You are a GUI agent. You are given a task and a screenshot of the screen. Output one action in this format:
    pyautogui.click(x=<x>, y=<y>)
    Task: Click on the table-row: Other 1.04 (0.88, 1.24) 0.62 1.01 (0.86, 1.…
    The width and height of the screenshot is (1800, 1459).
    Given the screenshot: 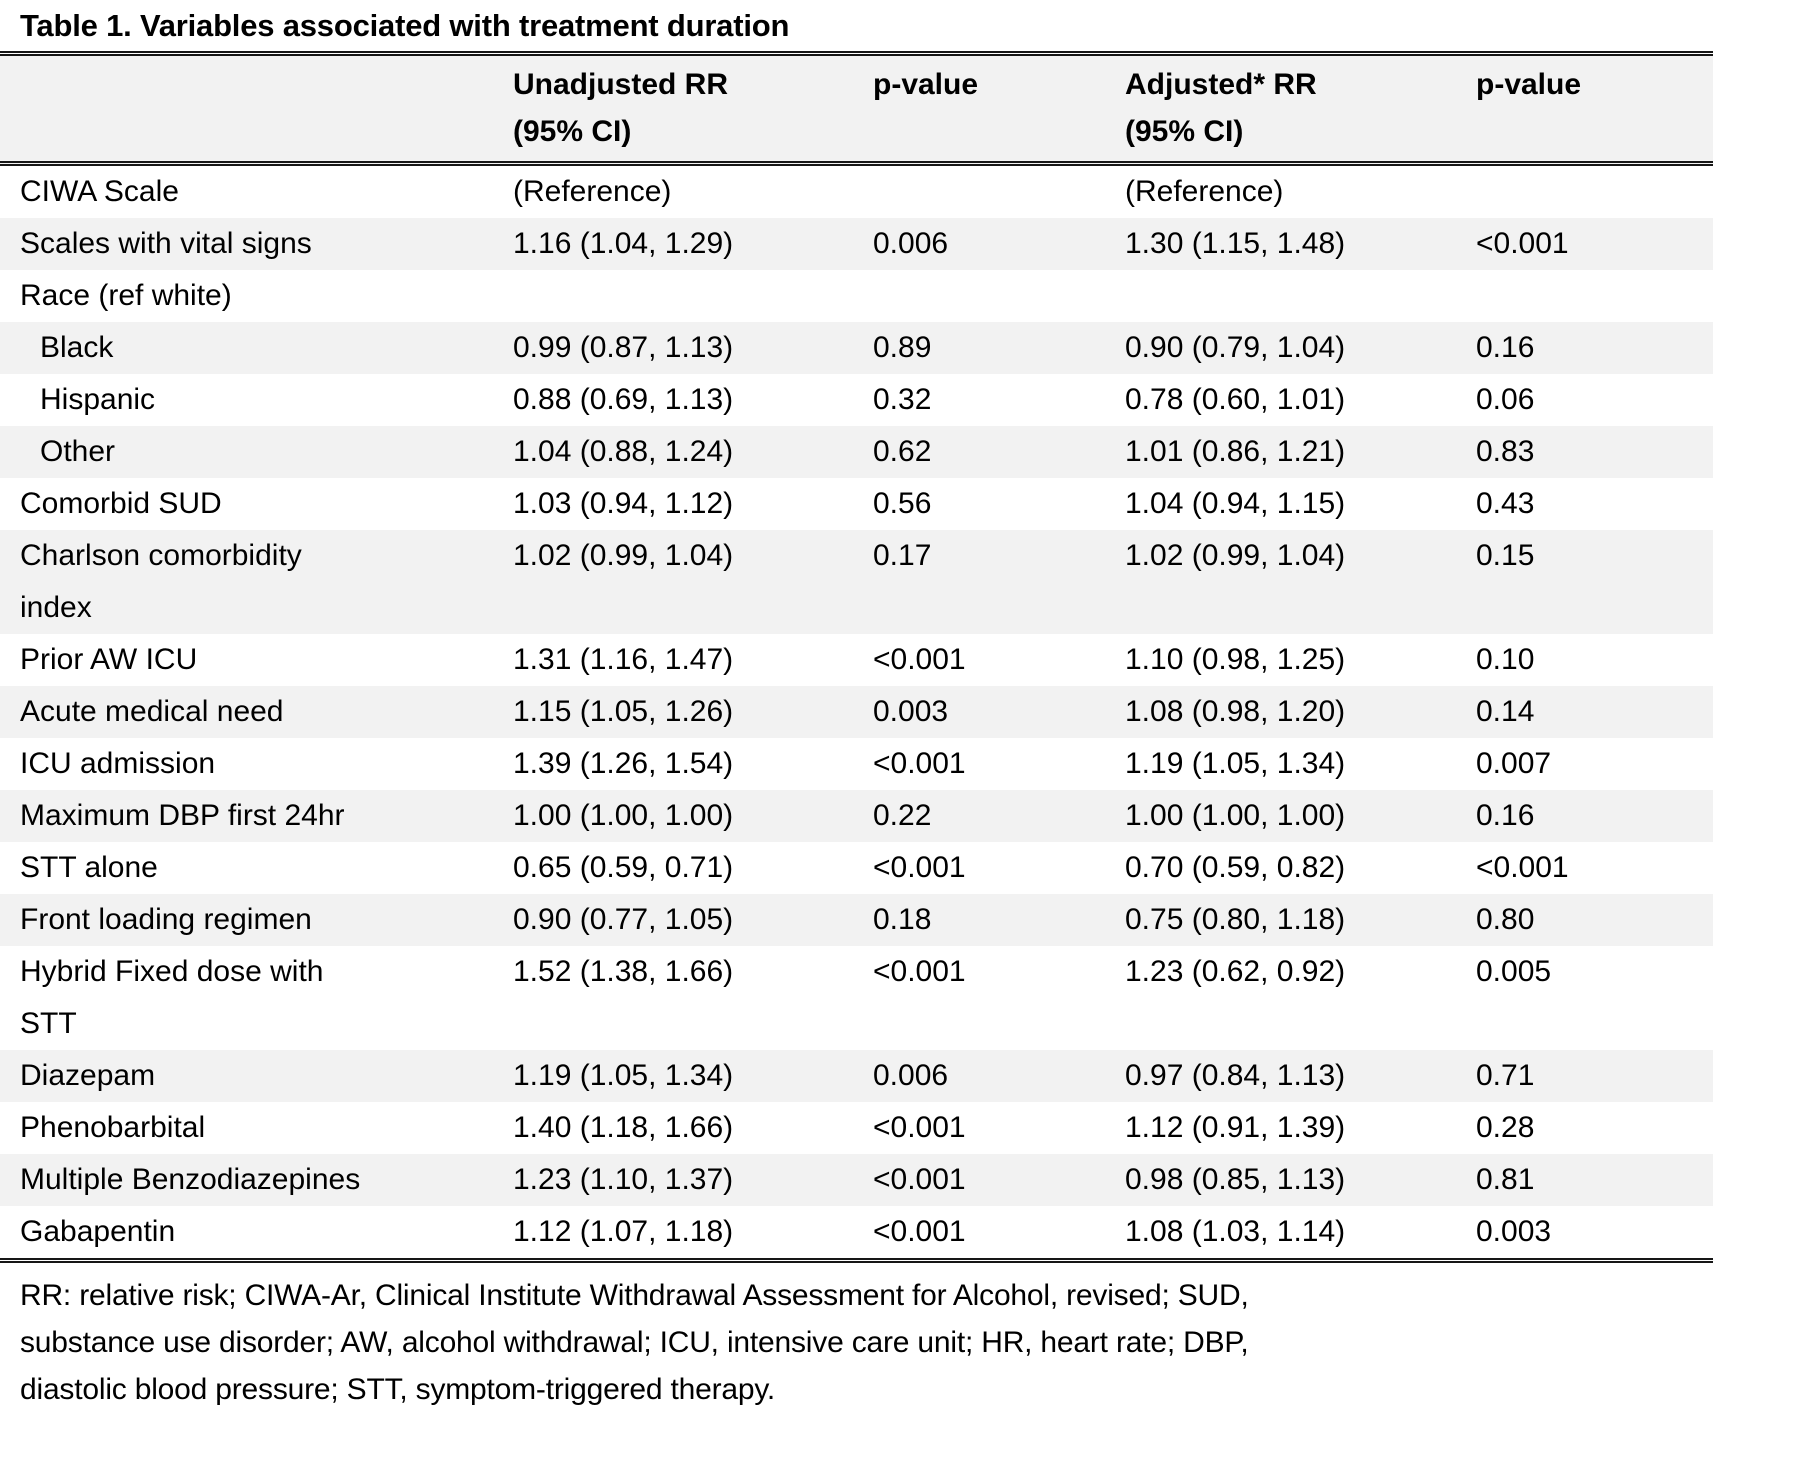 What is the action you would take?
    pyautogui.click(x=856, y=452)
    